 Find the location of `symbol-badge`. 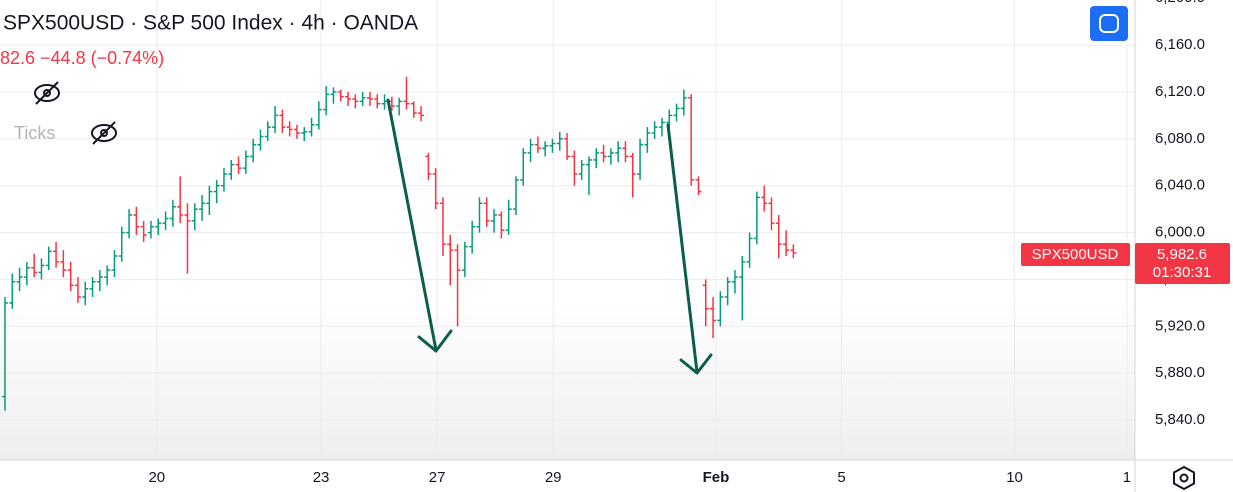

symbol-badge is located at coordinates (1075, 254).